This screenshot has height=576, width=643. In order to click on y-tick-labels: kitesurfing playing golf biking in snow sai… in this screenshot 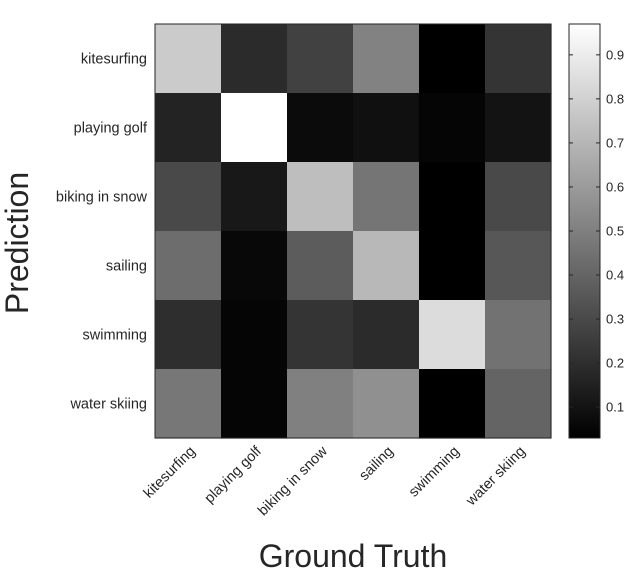, I will do `click(102, 232)`.